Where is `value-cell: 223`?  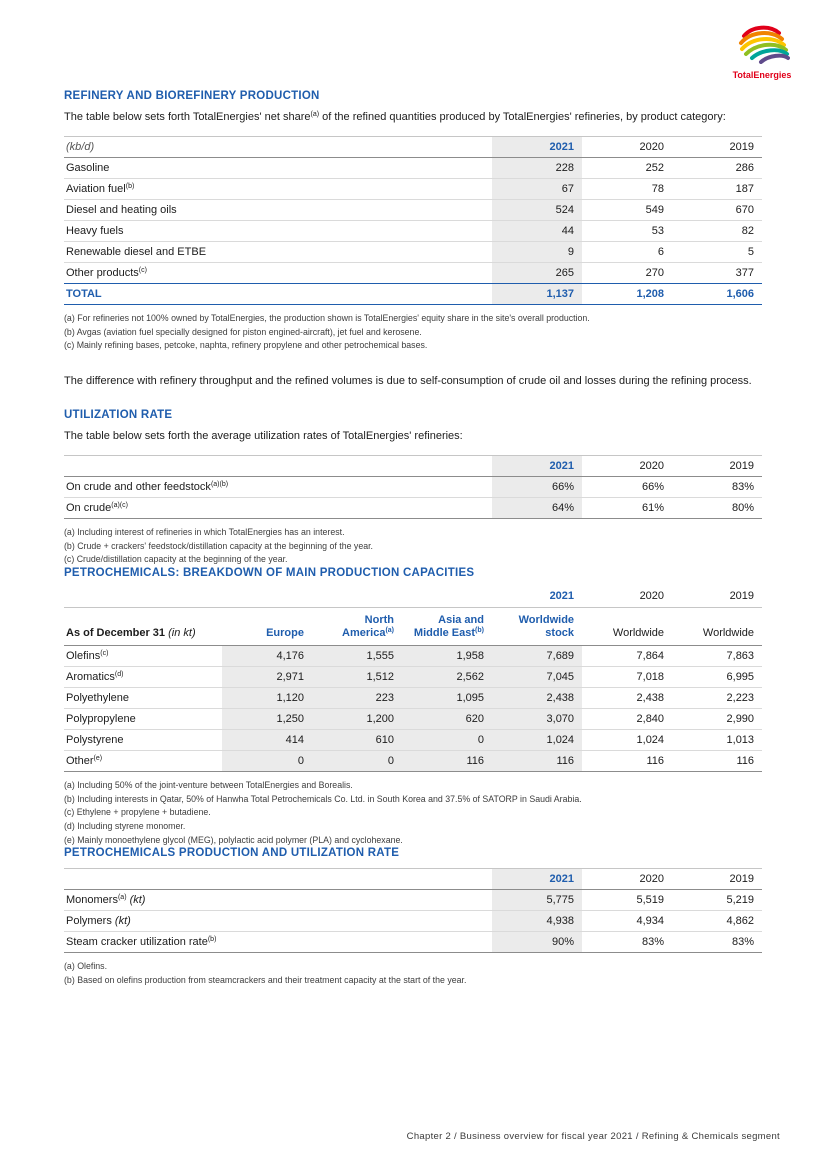
value-cell: 223 is located at coordinates (357, 698).